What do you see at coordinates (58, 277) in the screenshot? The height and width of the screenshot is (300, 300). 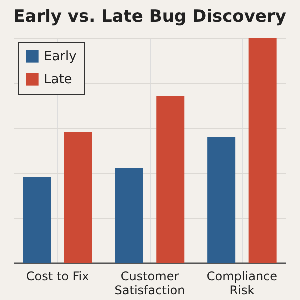 I see `x-tick-label: Cost to Fix` at bounding box center [58, 277].